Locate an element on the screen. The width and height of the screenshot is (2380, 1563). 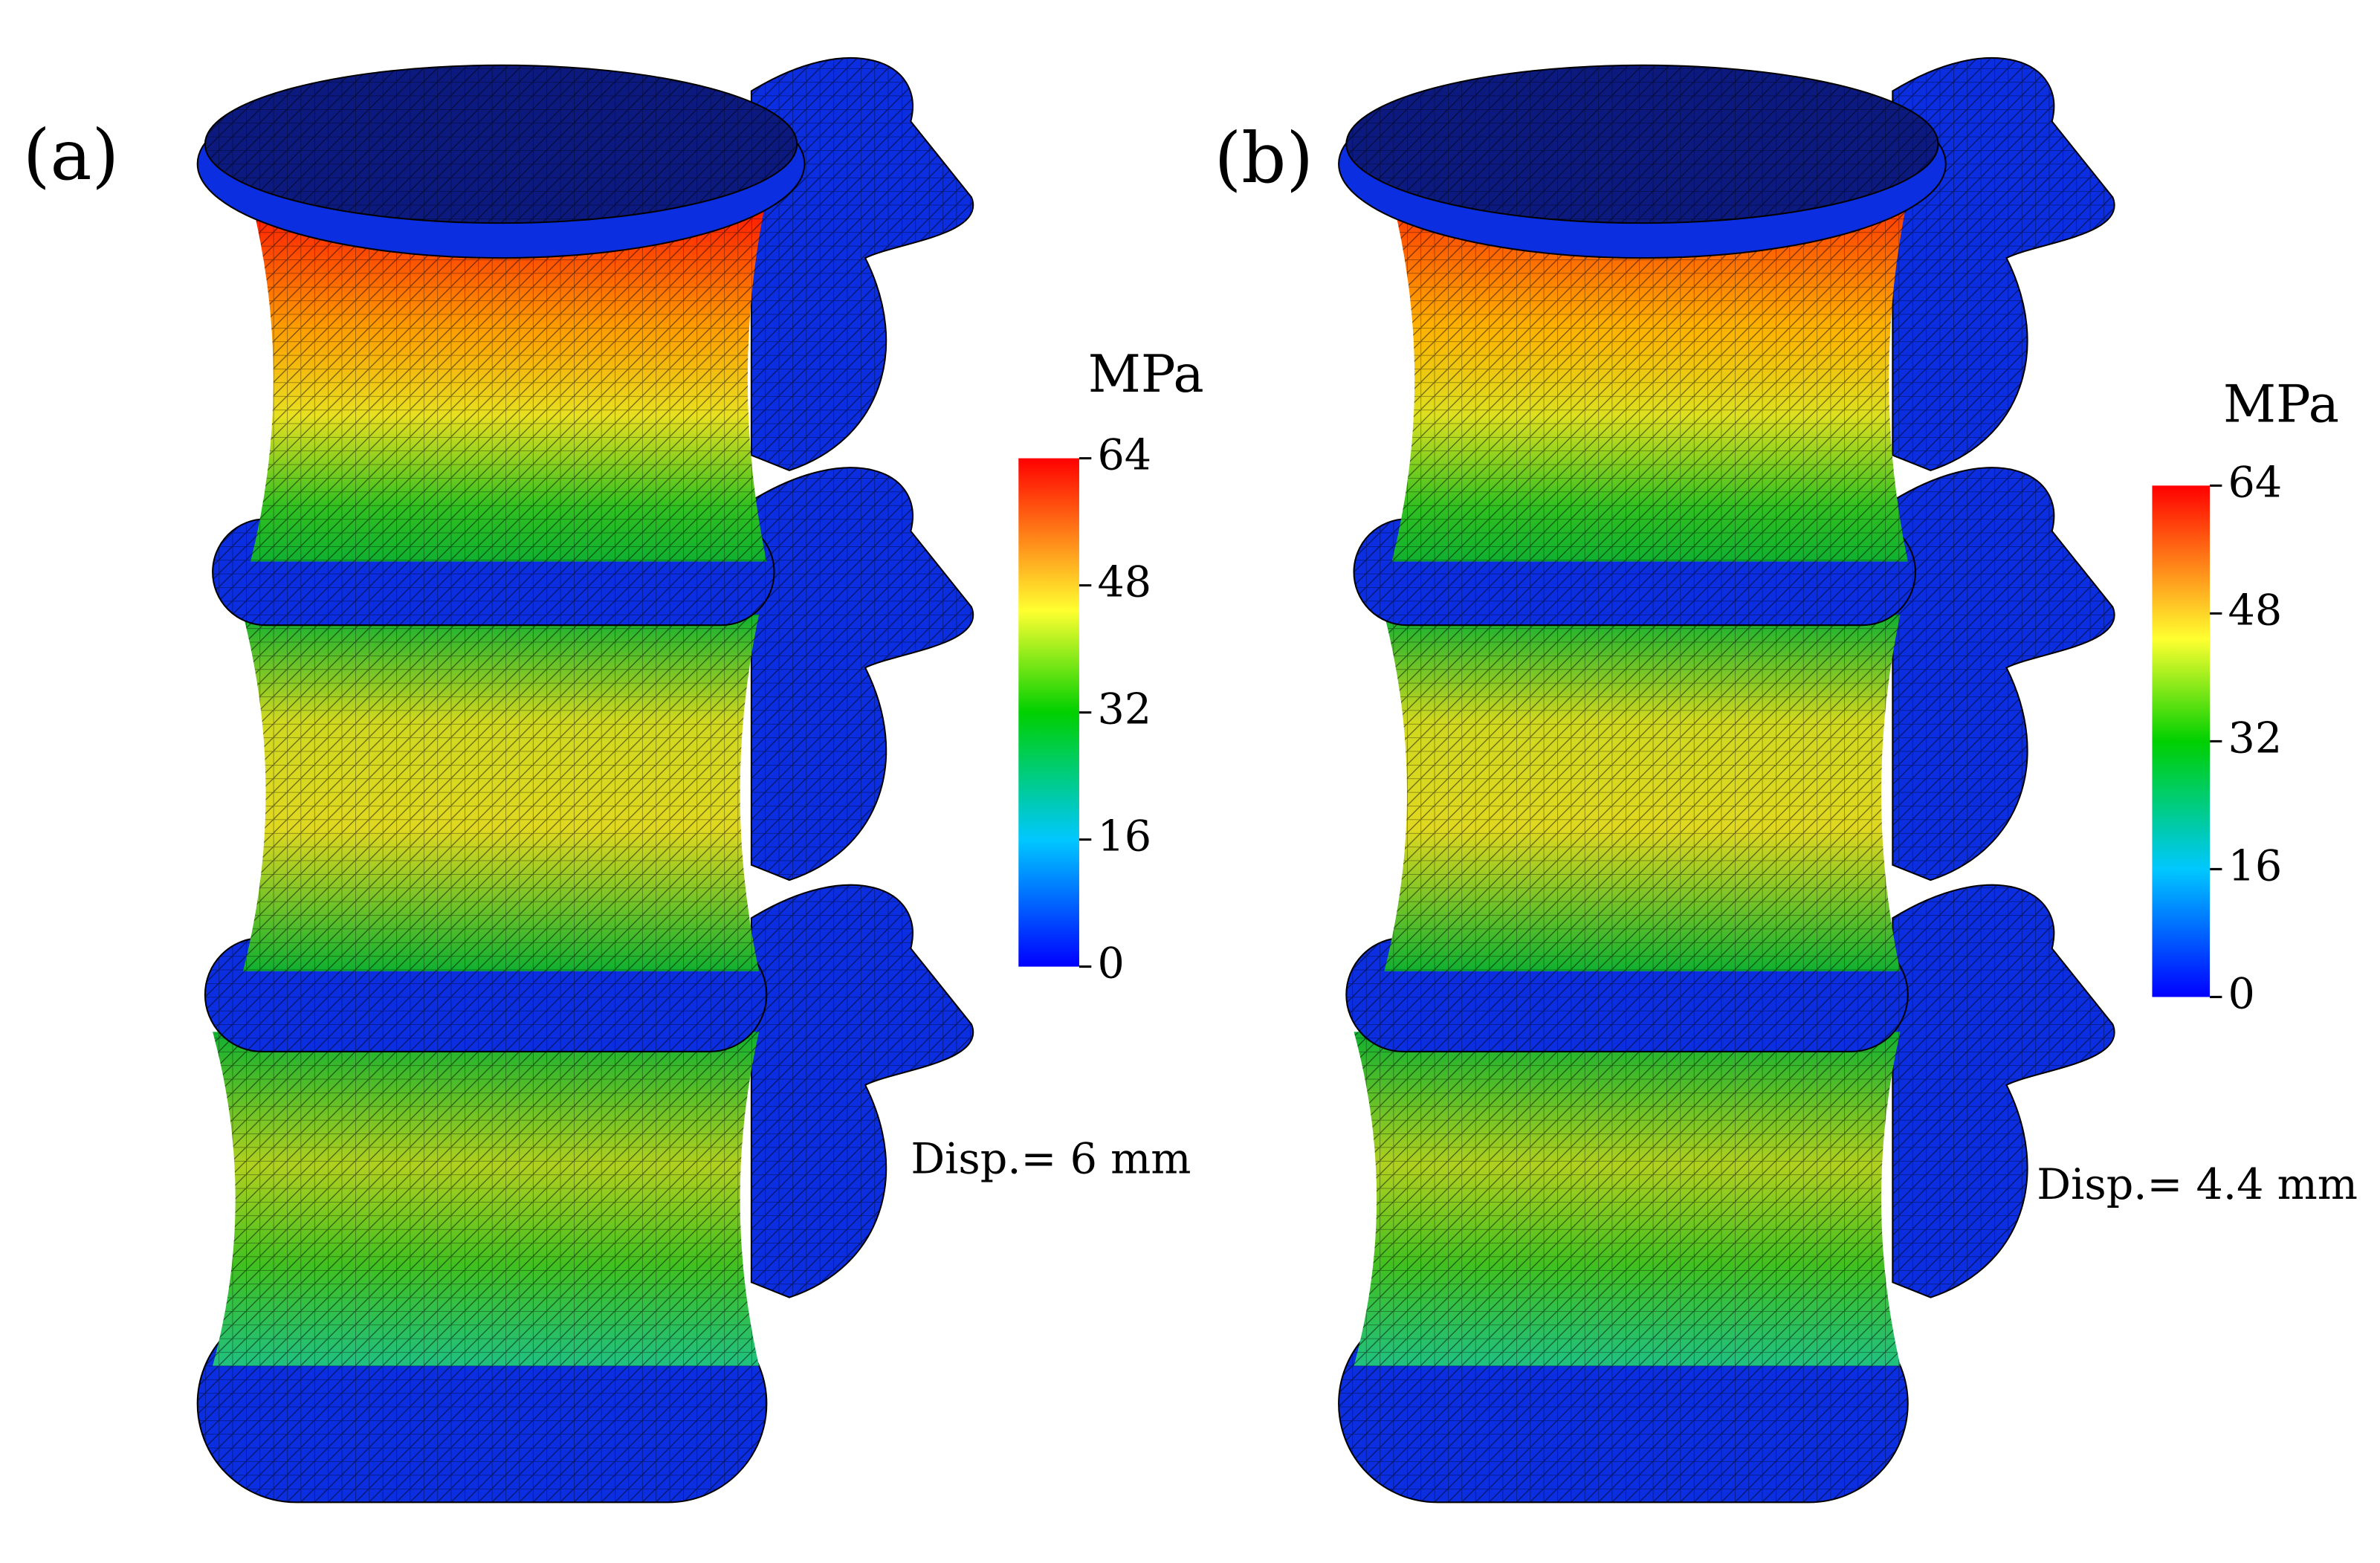
panel-label: (a) is located at coordinates (71, 155).